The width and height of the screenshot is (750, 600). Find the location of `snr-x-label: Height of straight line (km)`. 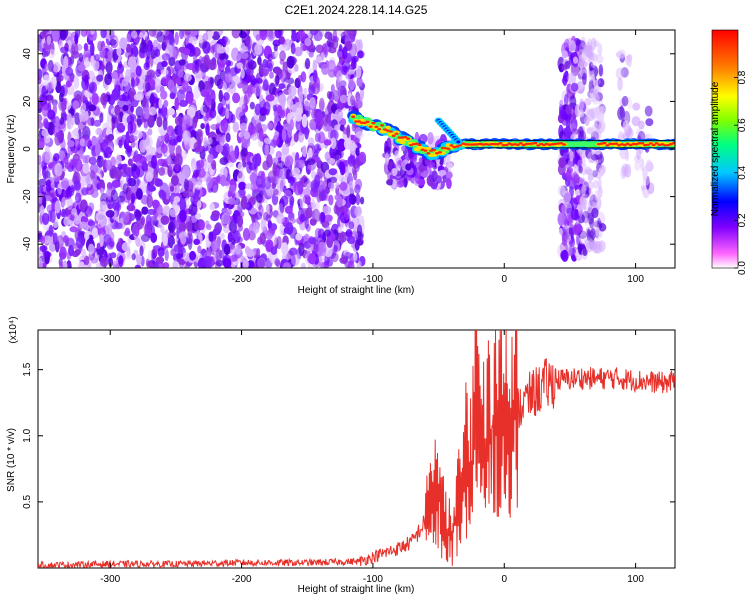

snr-x-label: Height of straight line (km) is located at coordinates (356, 589).